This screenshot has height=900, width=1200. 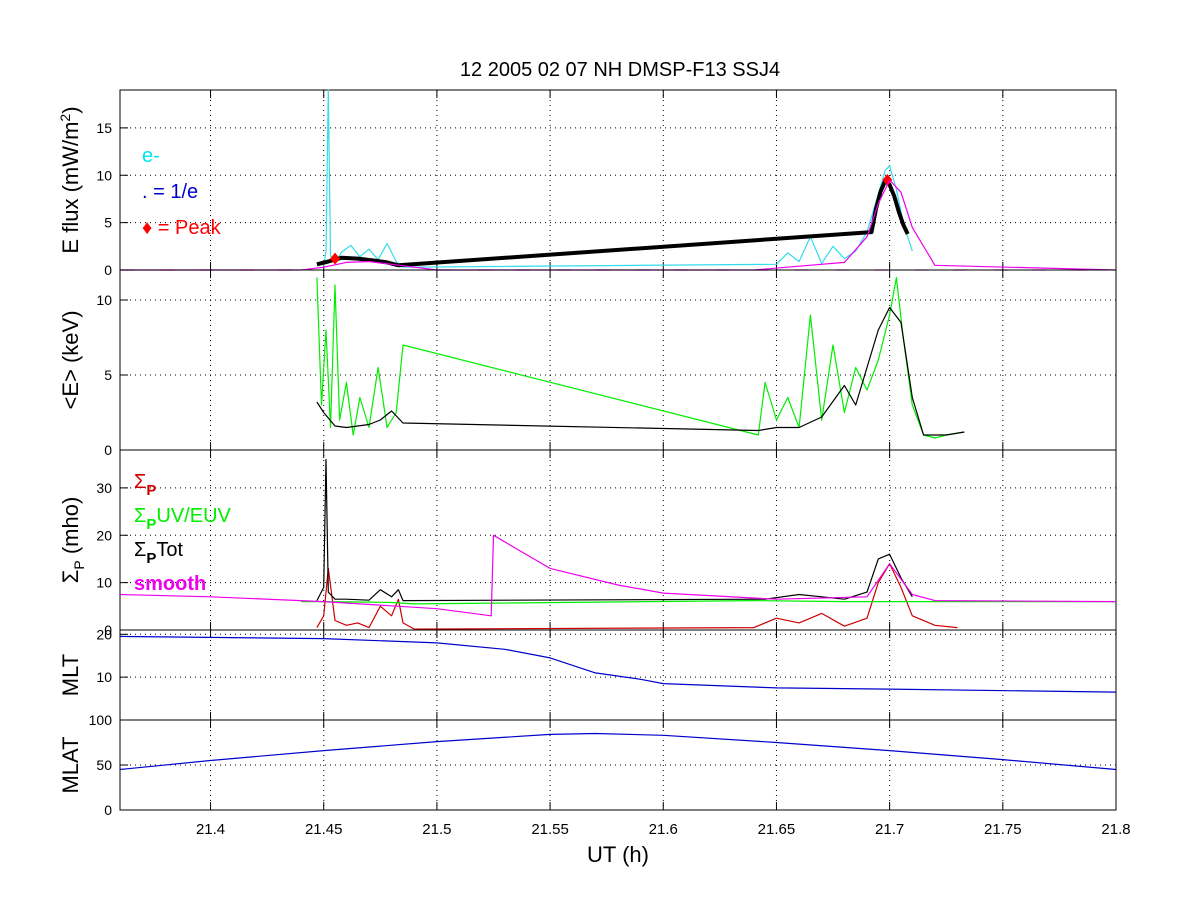 I want to click on legend-entry: ΣPTot, so click(x=159, y=553).